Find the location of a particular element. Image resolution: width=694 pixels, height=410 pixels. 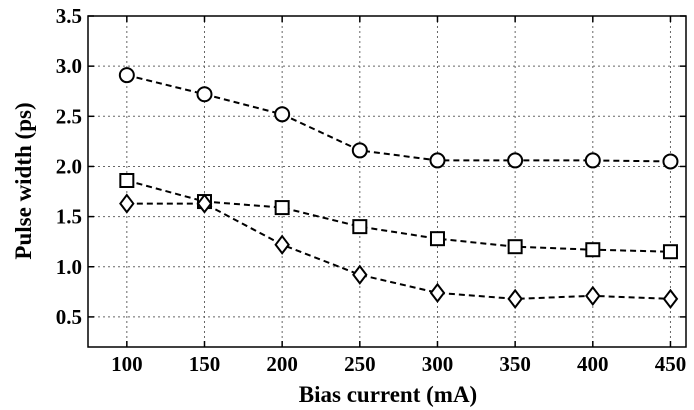

y-tick-label: 2.5 is located at coordinates (69, 116).